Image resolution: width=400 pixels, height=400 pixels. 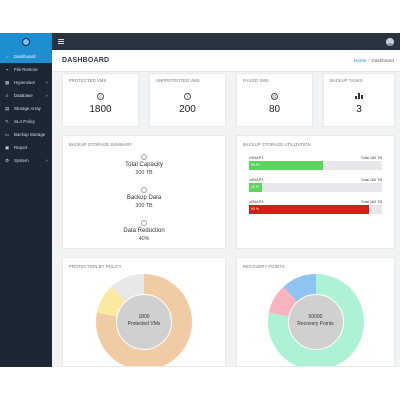 What do you see at coordinates (144, 239) in the screenshot?
I see `summary-value: 40%` at bounding box center [144, 239].